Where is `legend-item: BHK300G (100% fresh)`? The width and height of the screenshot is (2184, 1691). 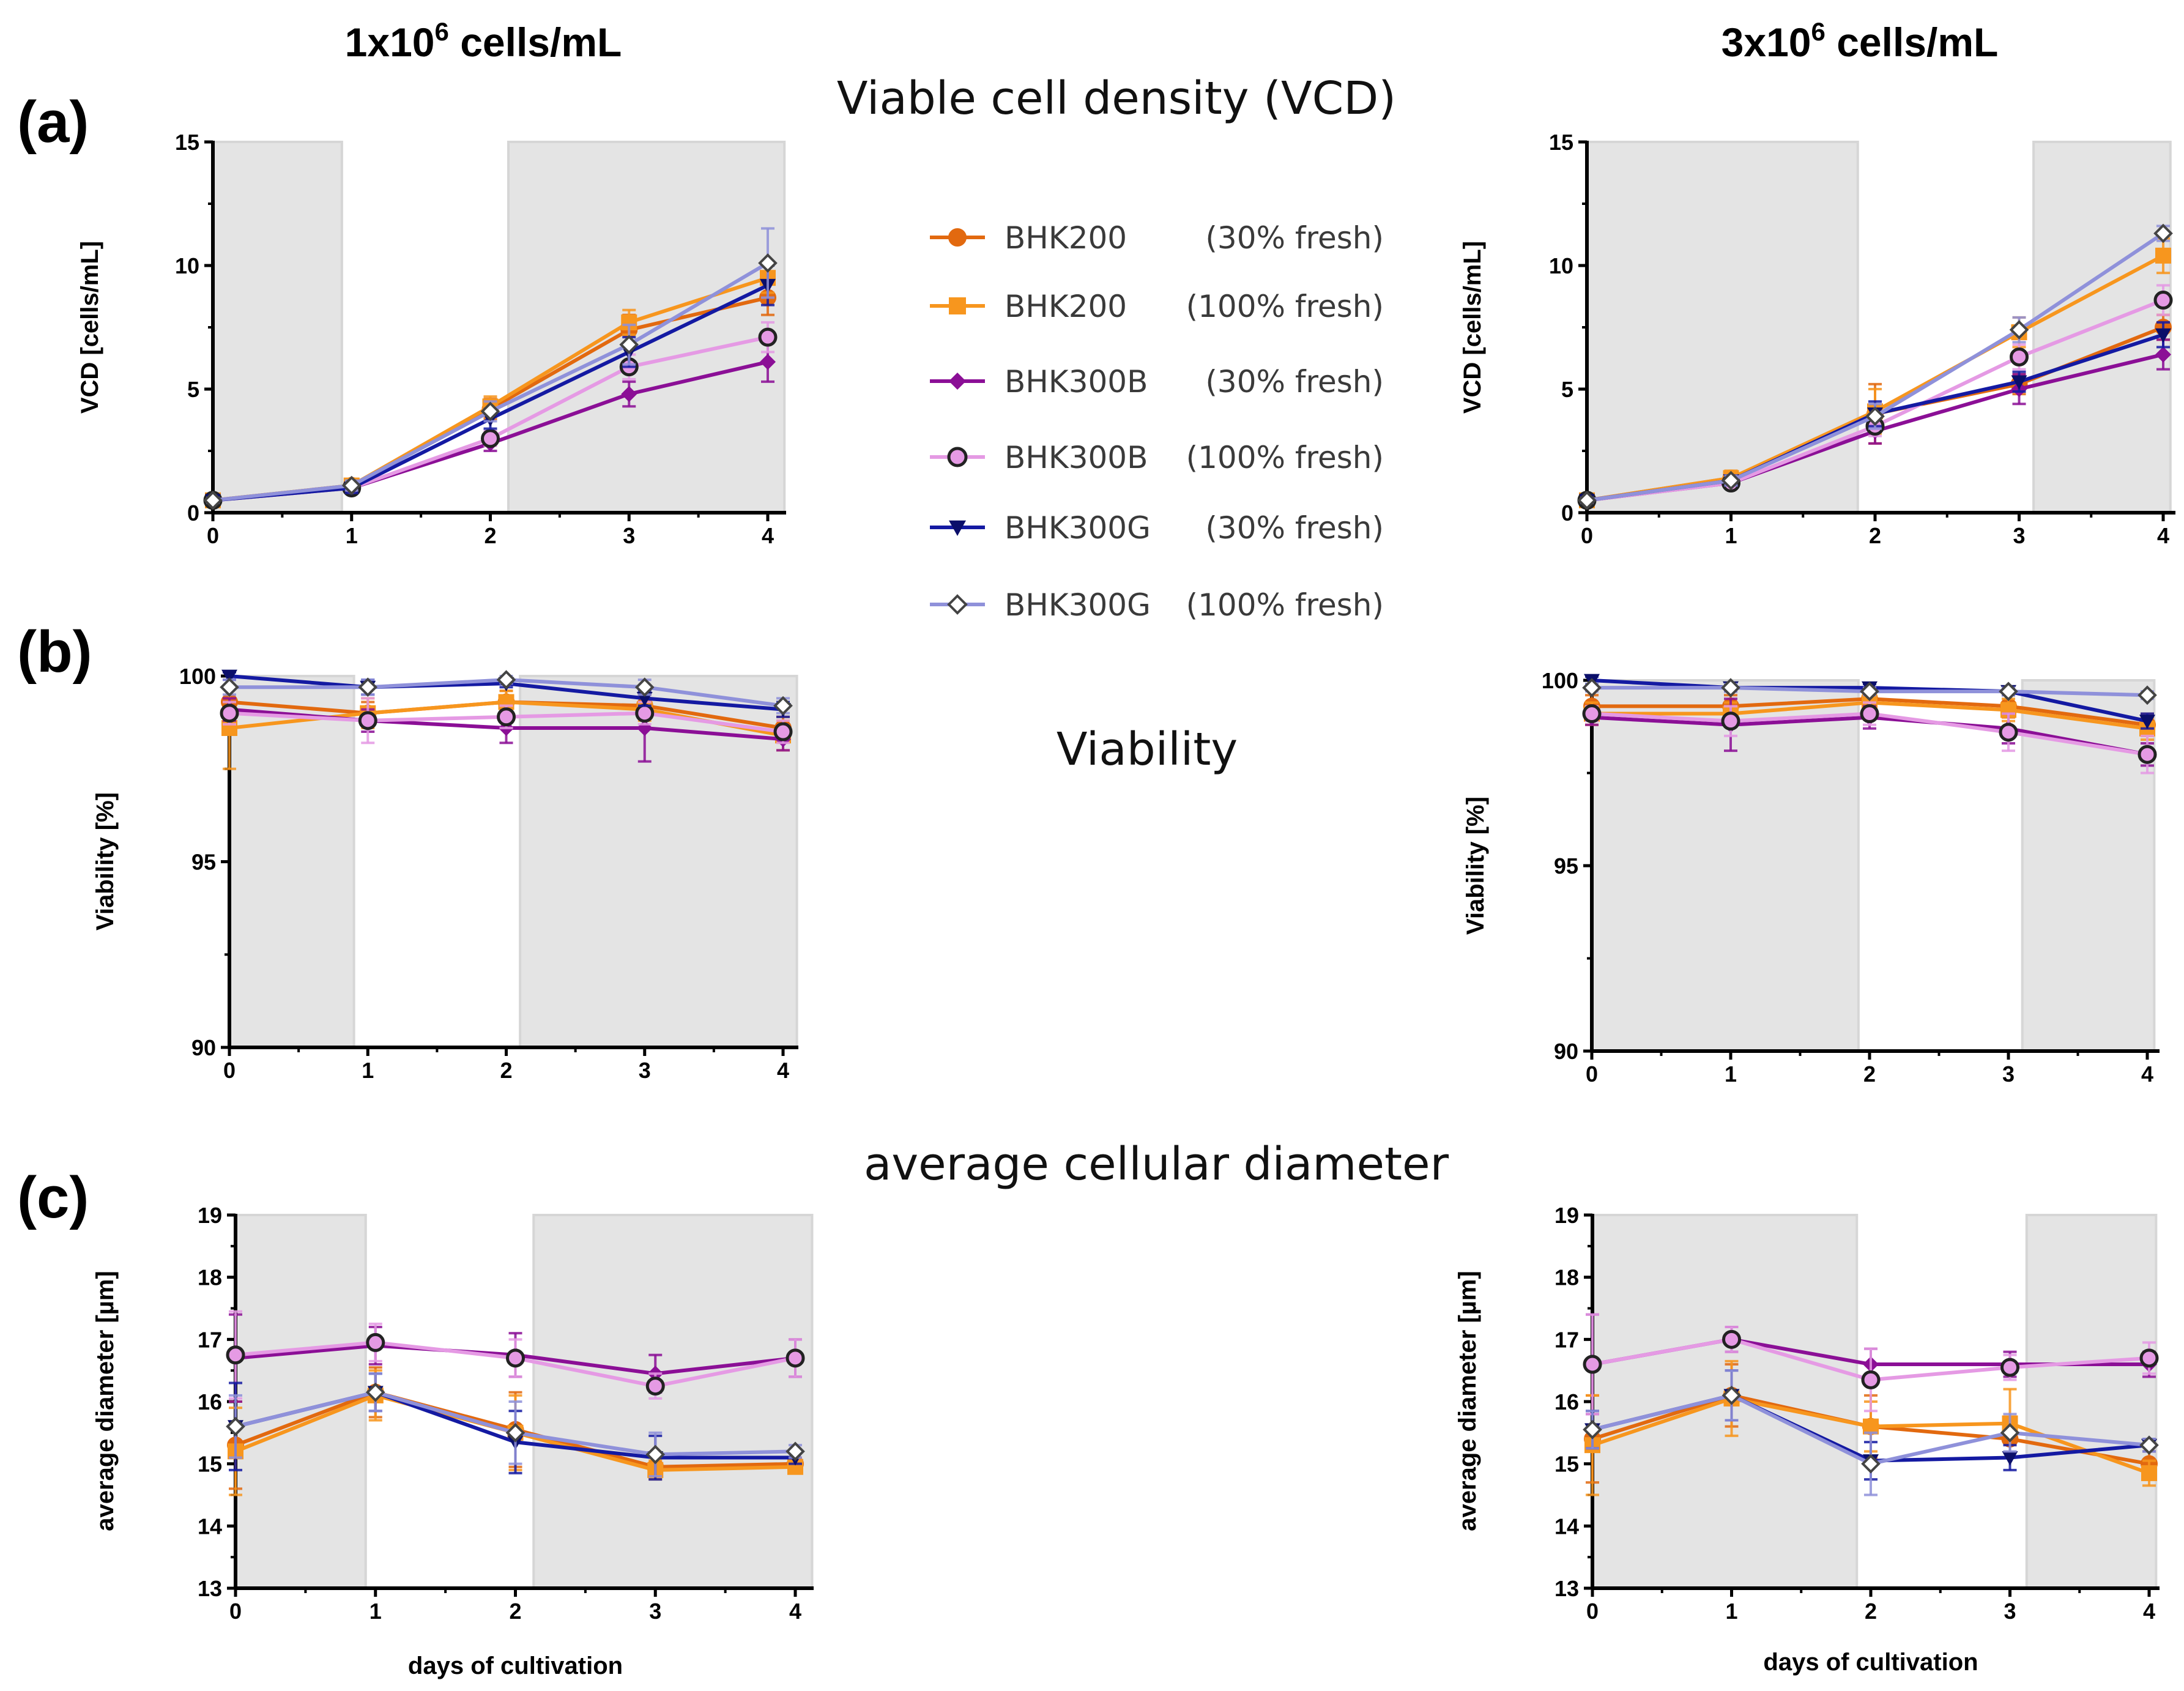 legend-item: BHK300G (100% fresh) is located at coordinates (1157, 605).